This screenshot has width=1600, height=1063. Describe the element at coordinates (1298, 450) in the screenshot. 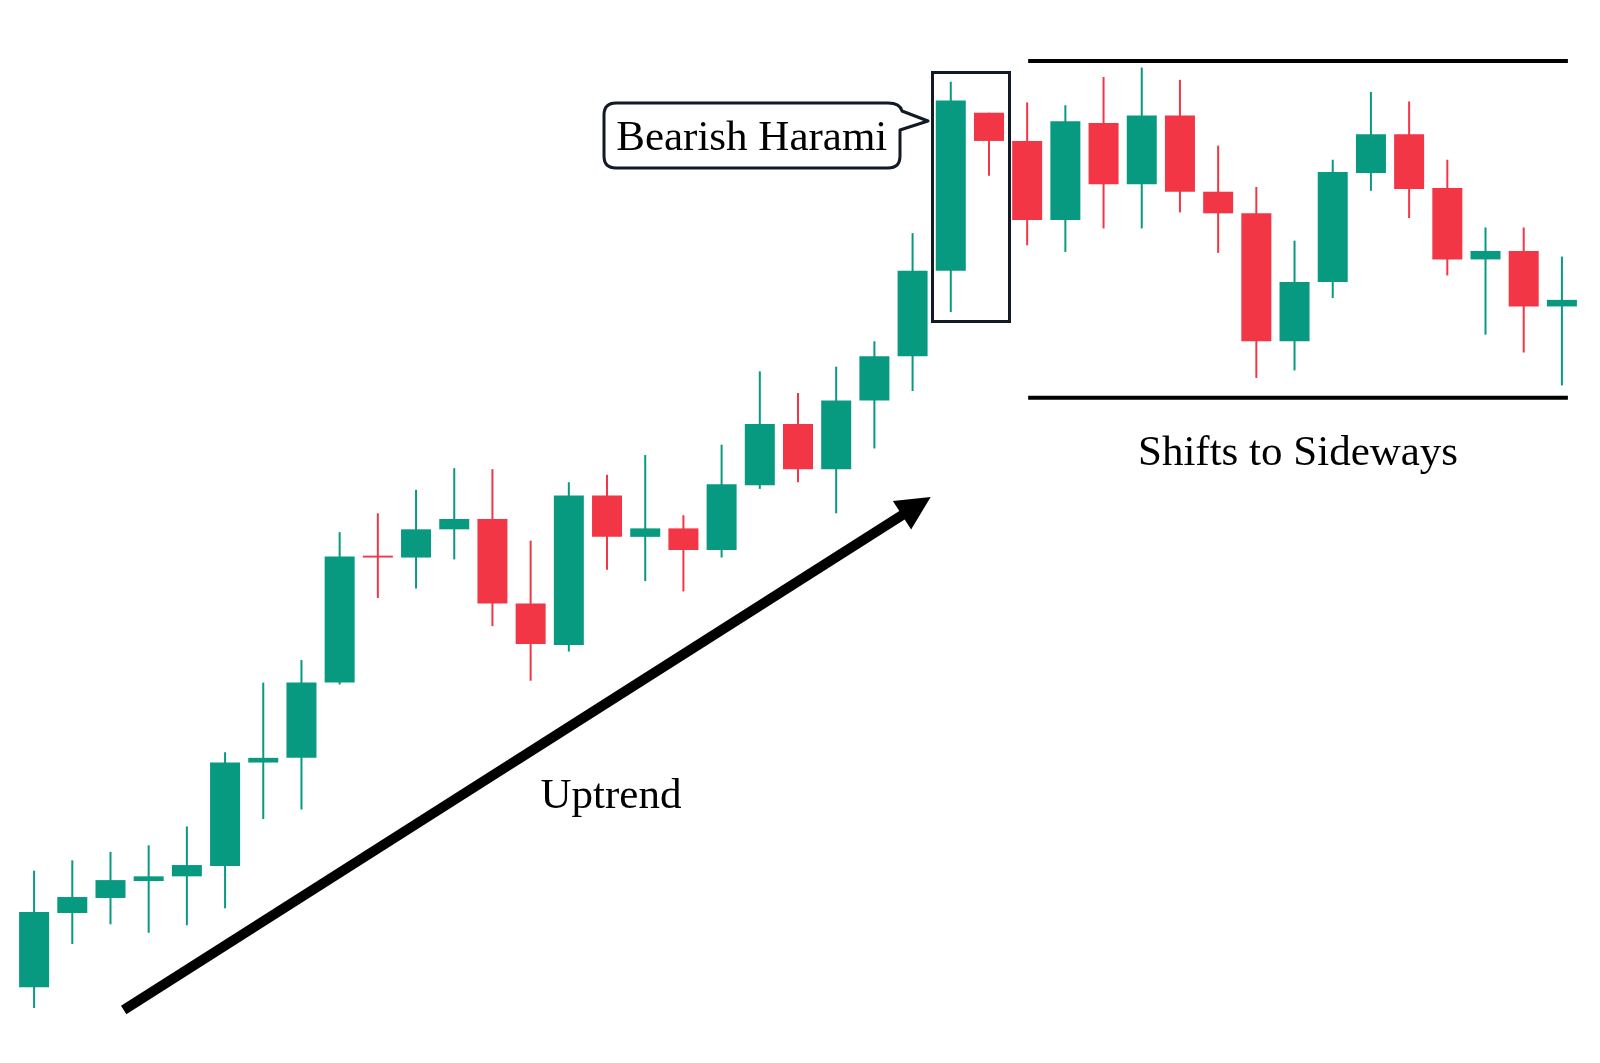

I see `ref-line-label: Shifts to Sideways` at that location.